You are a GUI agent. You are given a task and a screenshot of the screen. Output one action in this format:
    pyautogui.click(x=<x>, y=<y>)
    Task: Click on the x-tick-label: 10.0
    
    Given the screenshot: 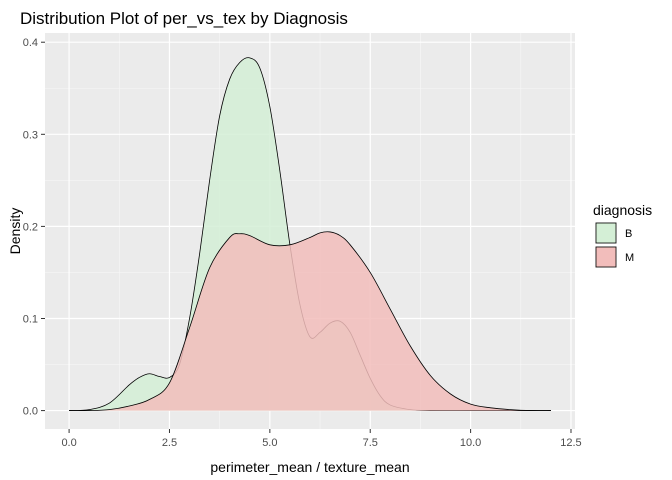 What is the action you would take?
    pyautogui.click(x=470, y=443)
    